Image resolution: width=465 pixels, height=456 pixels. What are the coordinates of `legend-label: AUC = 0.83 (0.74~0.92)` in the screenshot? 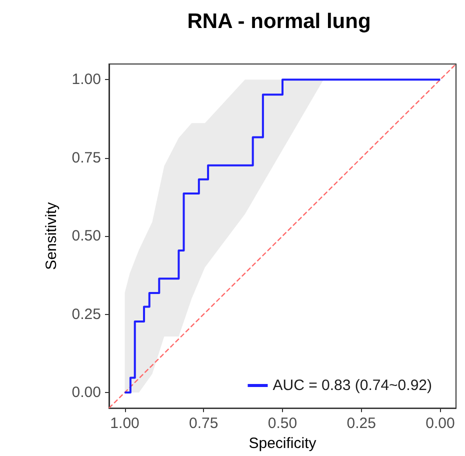 It's located at (352, 385).